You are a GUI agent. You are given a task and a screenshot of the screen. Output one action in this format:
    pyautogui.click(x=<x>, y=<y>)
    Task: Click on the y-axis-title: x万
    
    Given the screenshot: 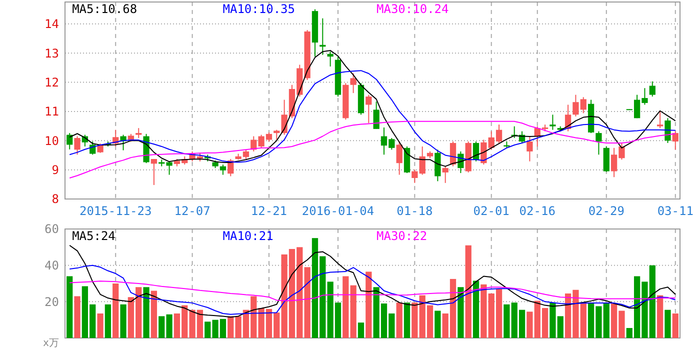 What is the action you would take?
    pyautogui.click(x=50, y=343)
    